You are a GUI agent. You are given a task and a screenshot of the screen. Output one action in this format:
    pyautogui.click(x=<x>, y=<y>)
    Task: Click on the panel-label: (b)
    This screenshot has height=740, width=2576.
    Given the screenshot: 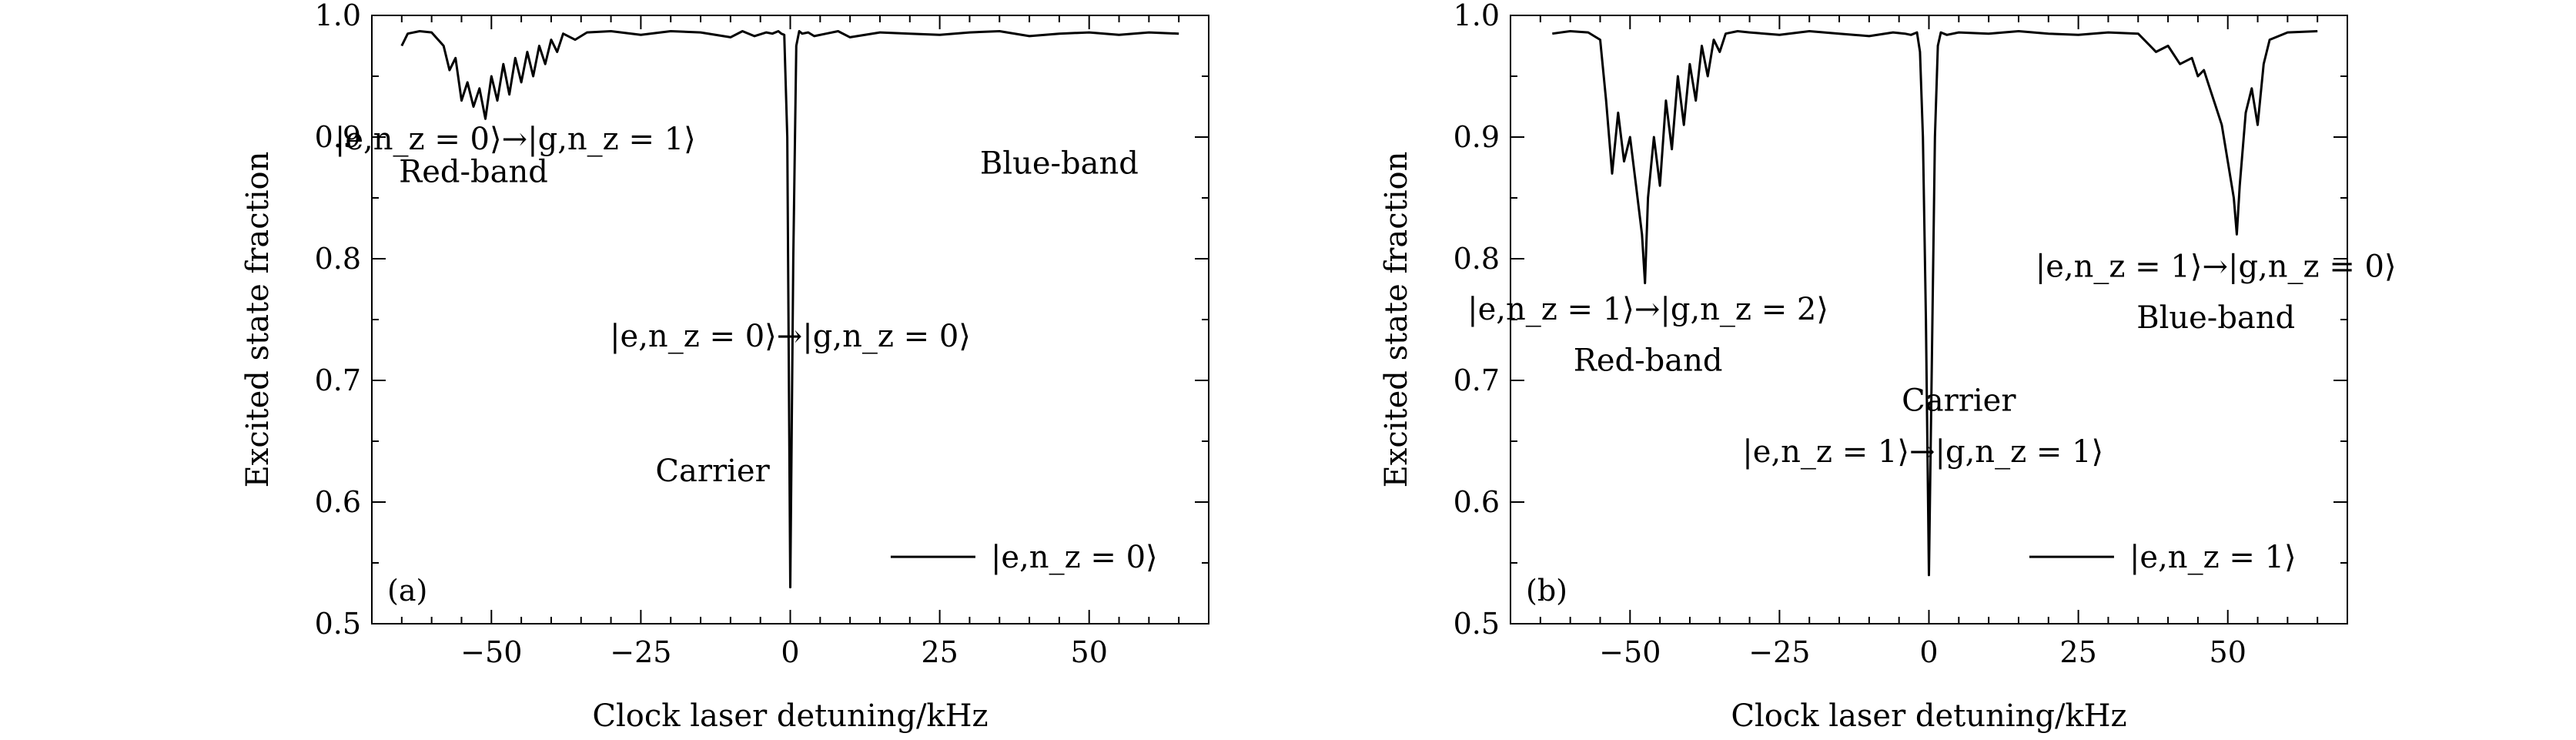 What is the action you would take?
    pyautogui.click(x=1546, y=591)
    